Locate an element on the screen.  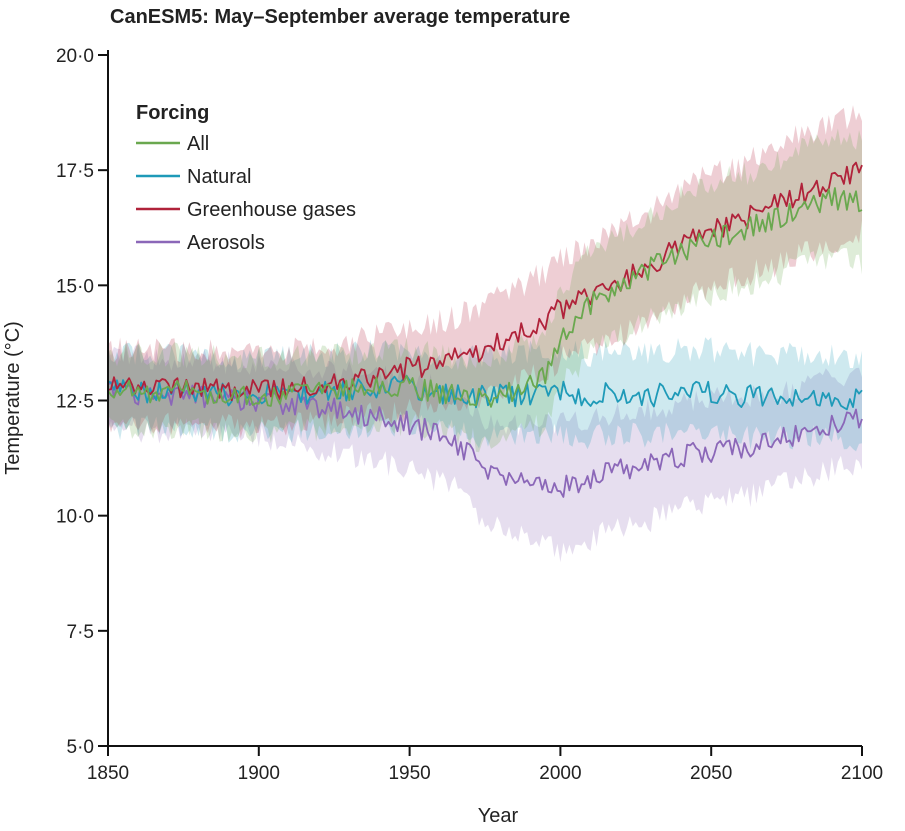
legend-label: Greenhouse gases is located at coordinates (271, 210).